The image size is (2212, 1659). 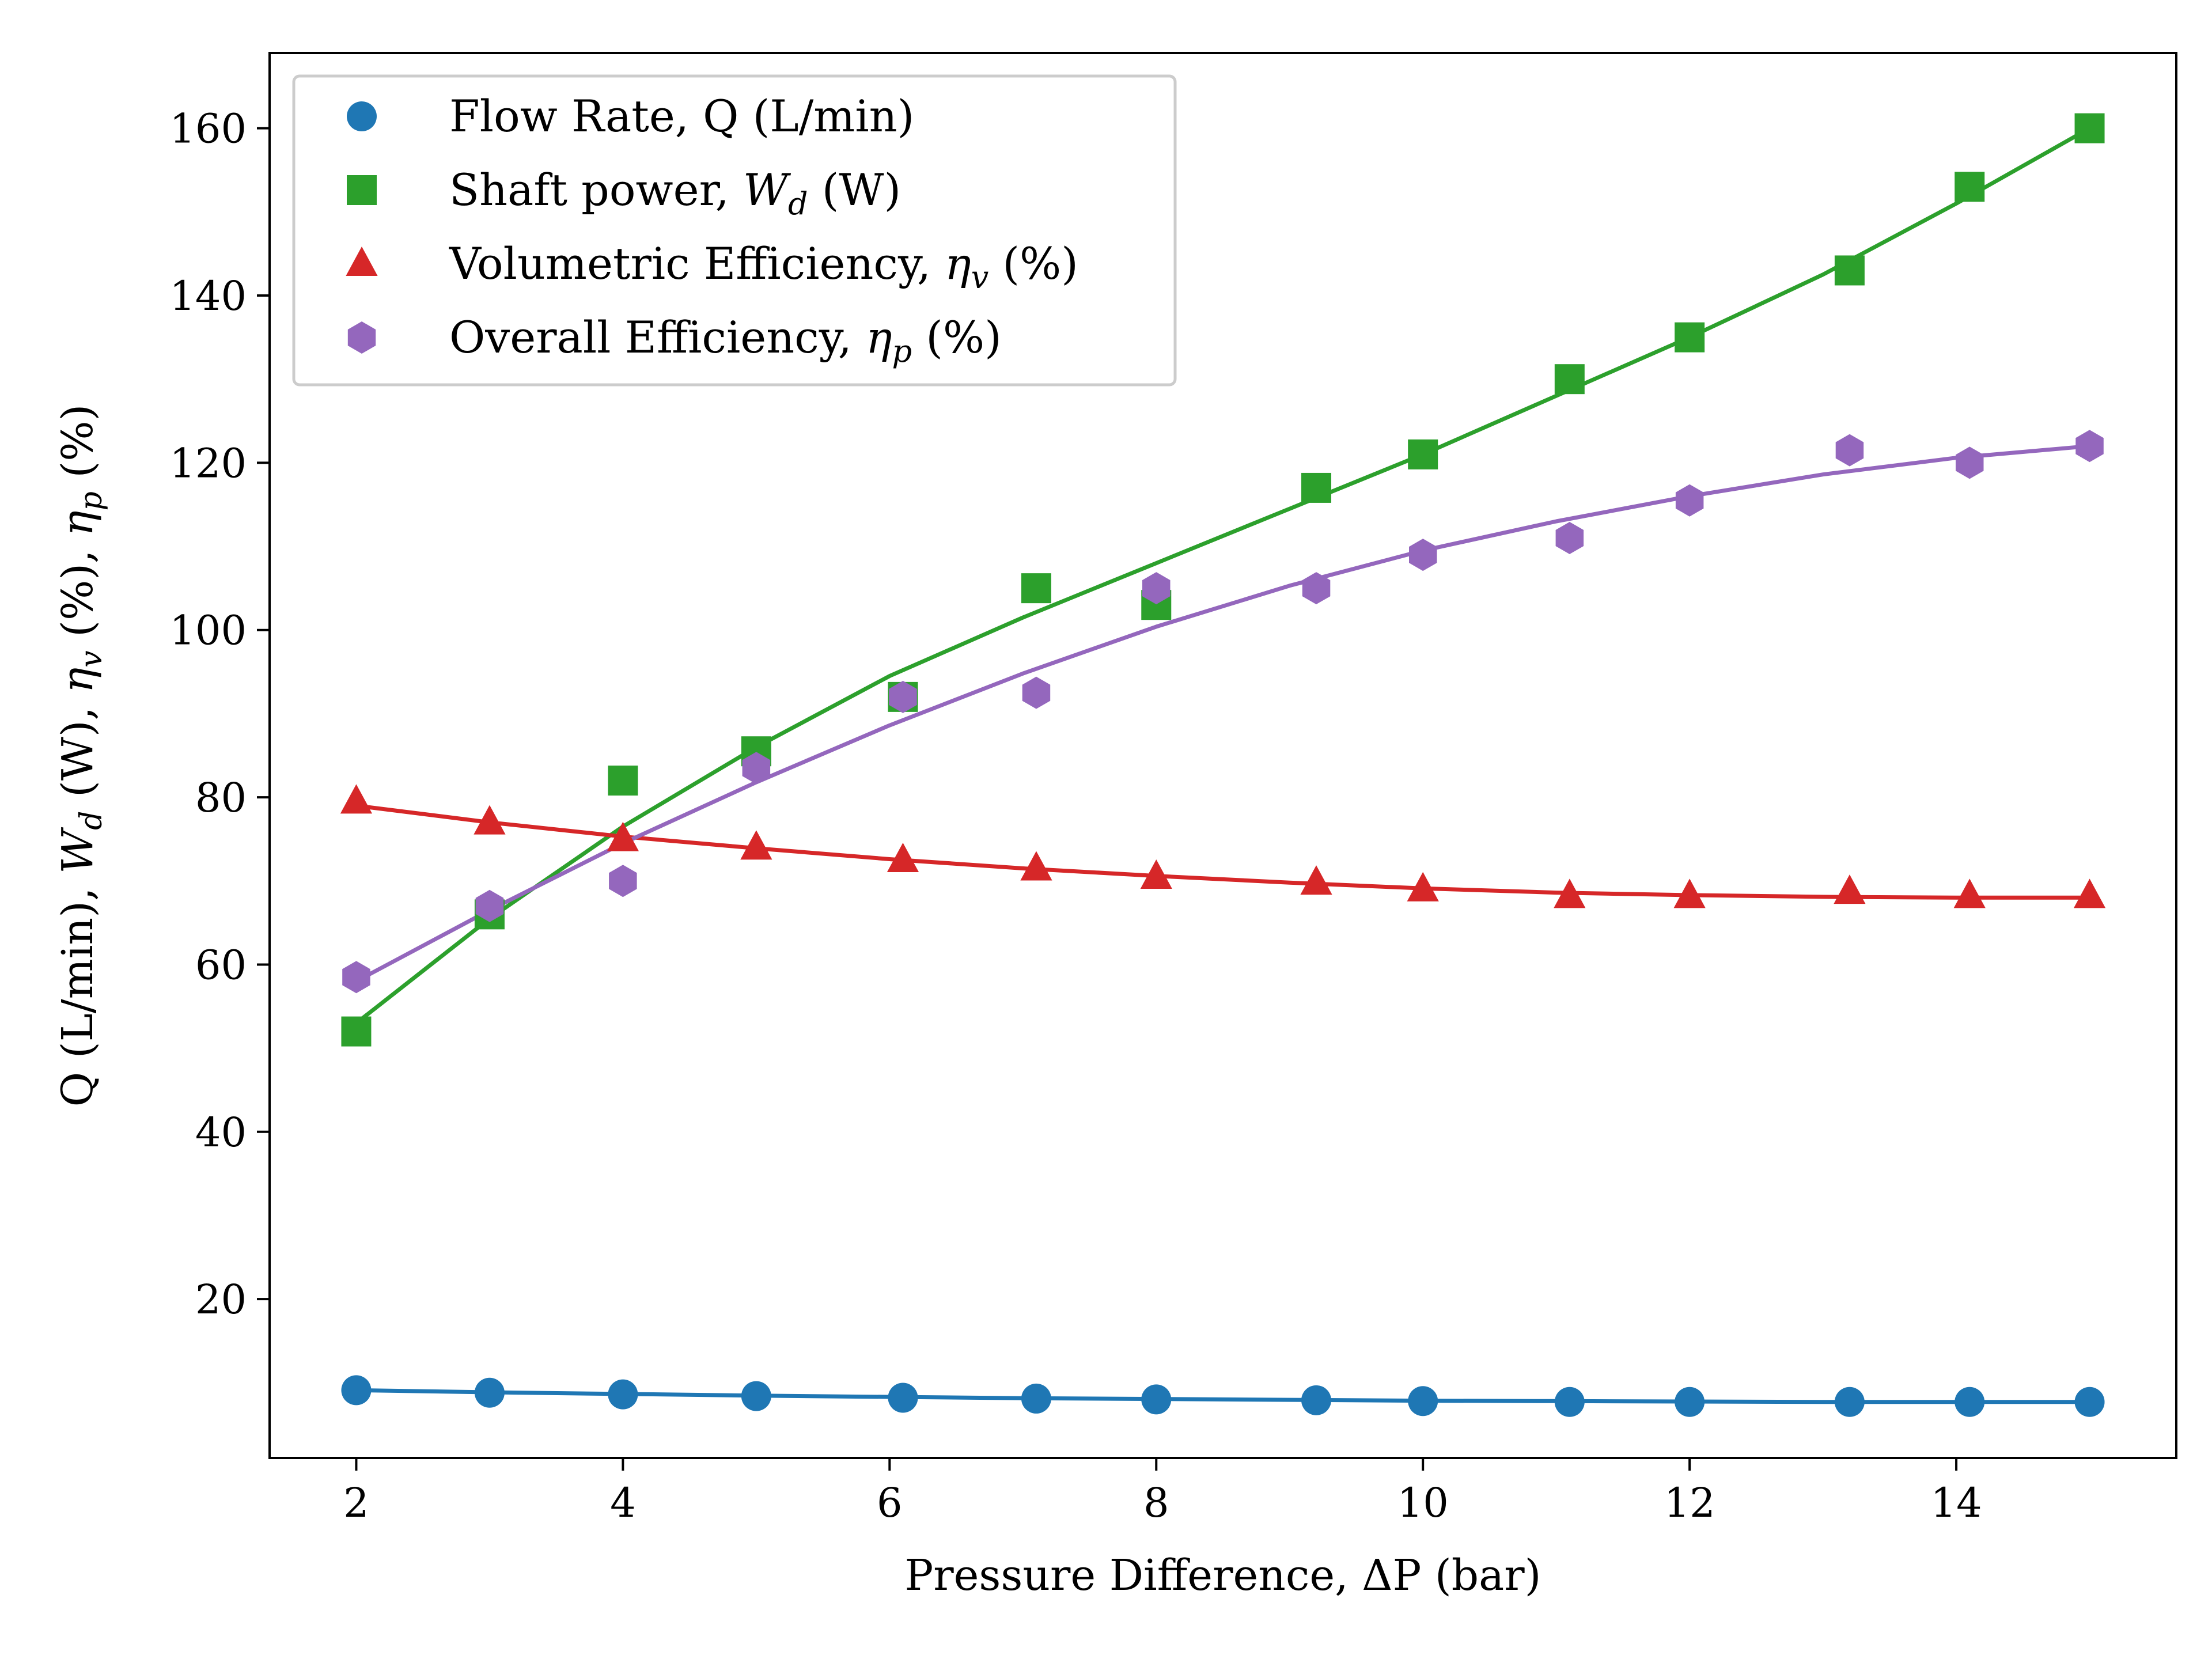 I want to click on y-tick-label: 100, so click(x=208, y=630).